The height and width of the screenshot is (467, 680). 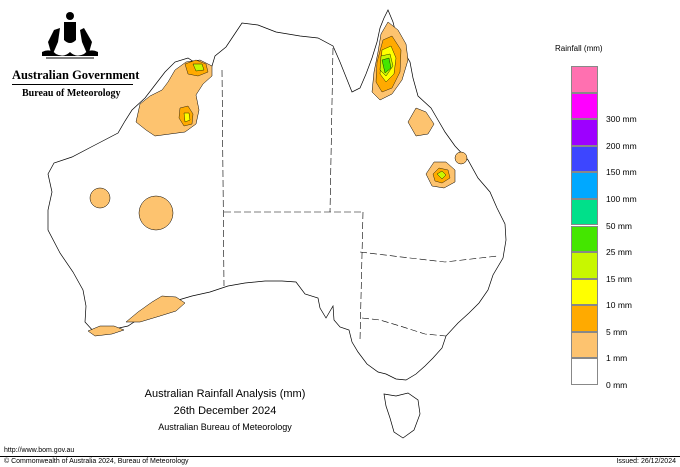 What do you see at coordinates (617, 358) in the screenshot?
I see `legend-label: 1 mm` at bounding box center [617, 358].